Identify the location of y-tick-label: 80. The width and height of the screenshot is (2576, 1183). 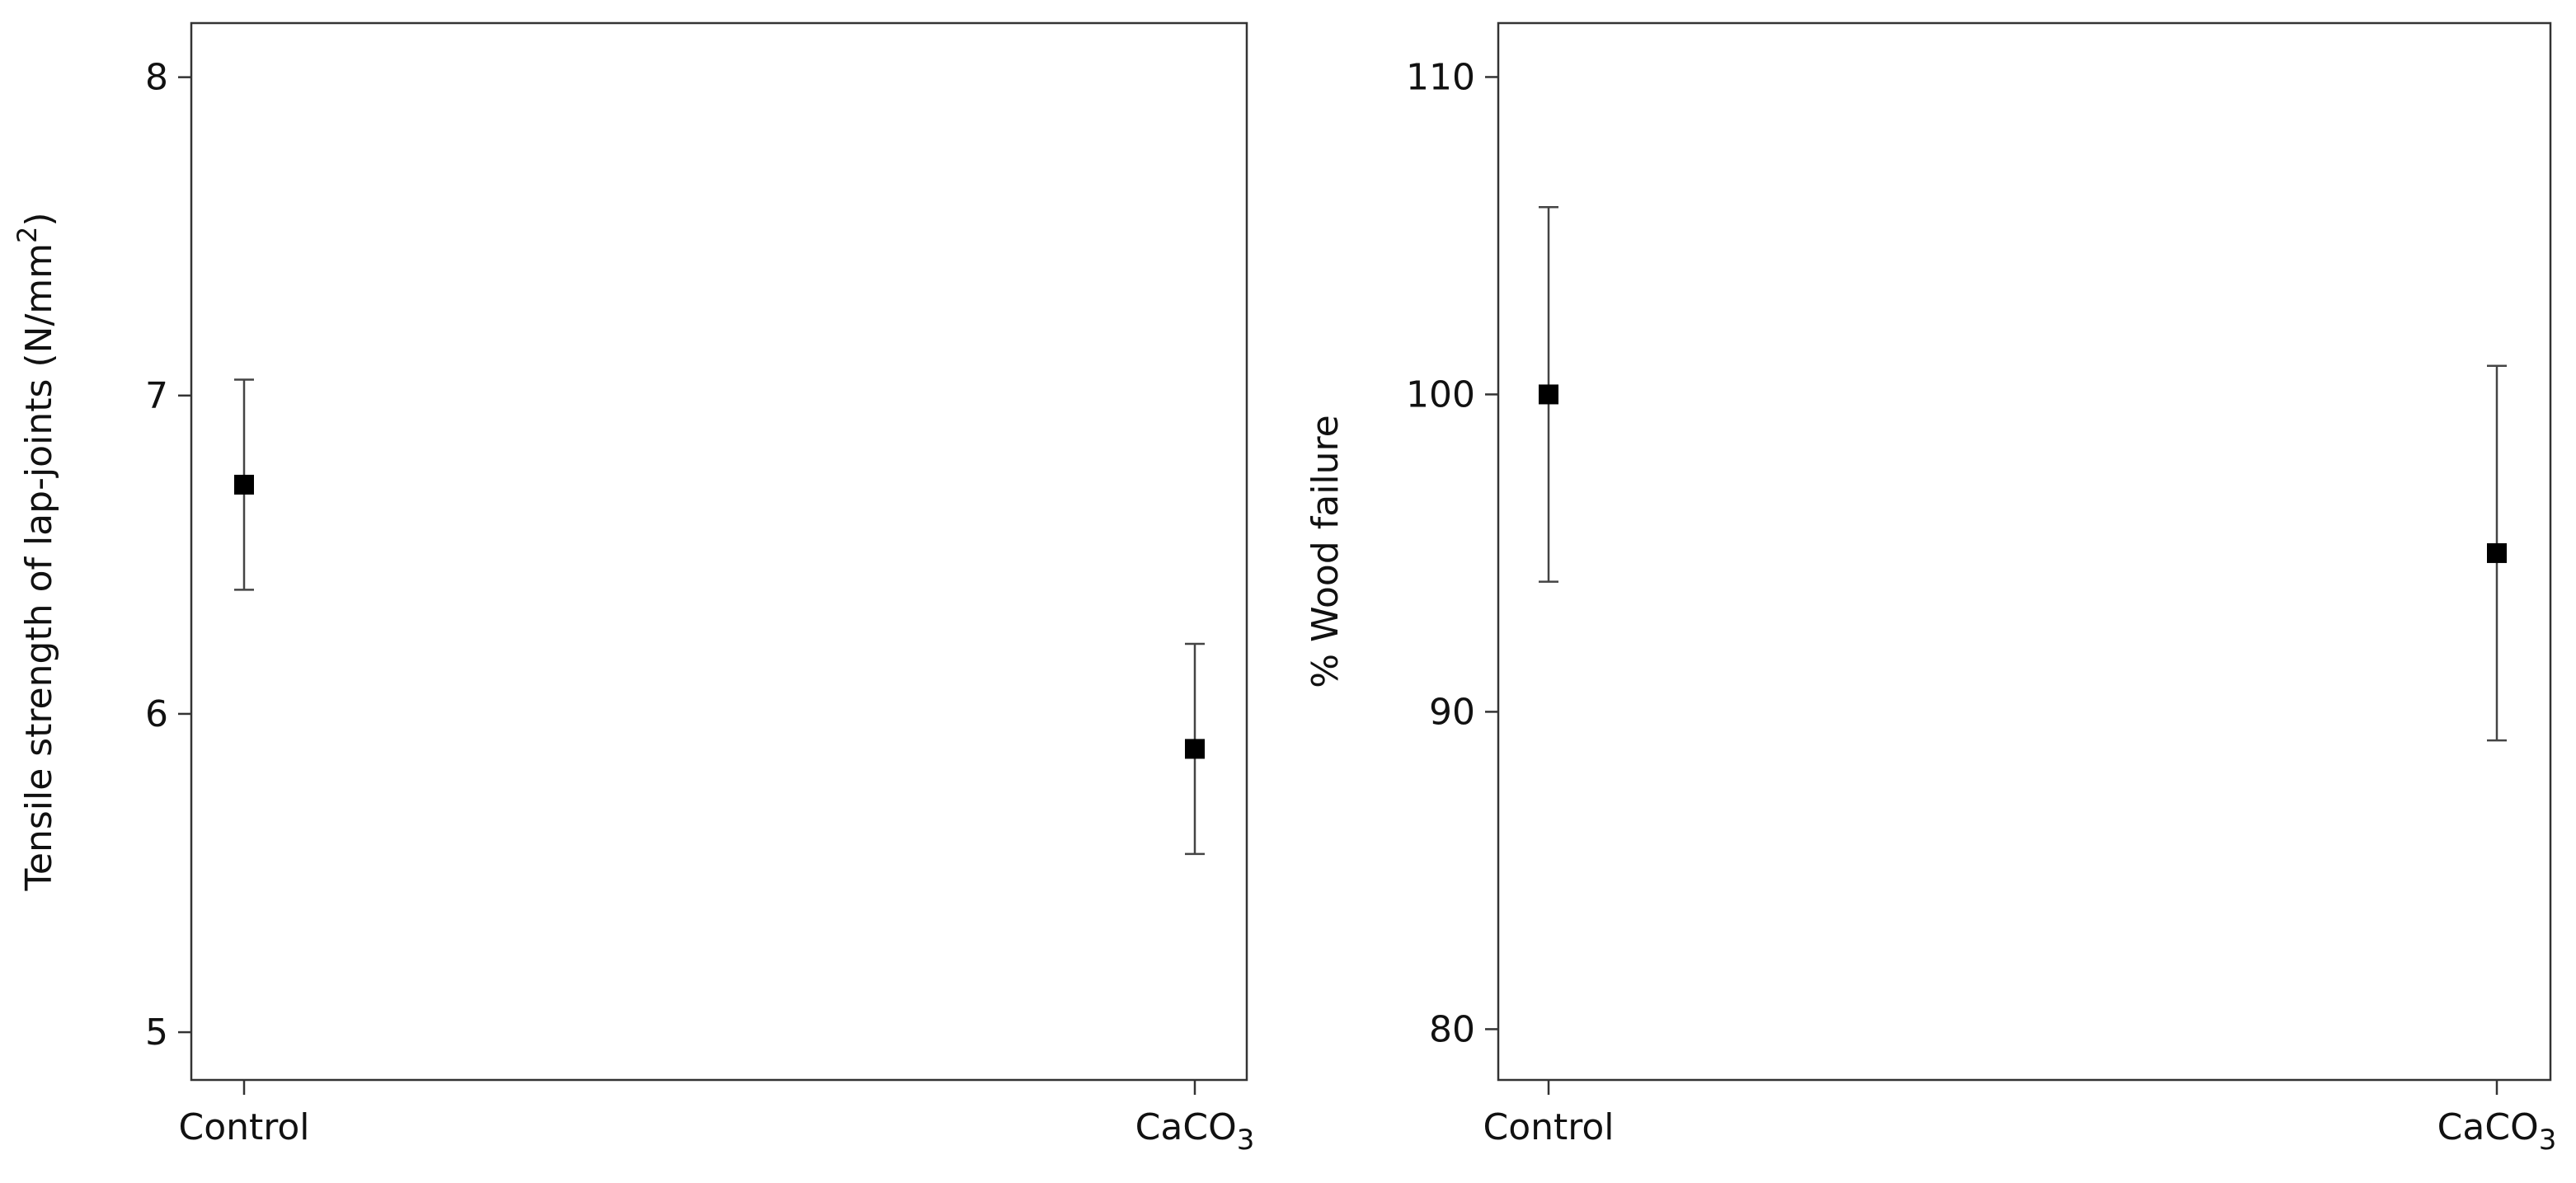
(1452, 1029).